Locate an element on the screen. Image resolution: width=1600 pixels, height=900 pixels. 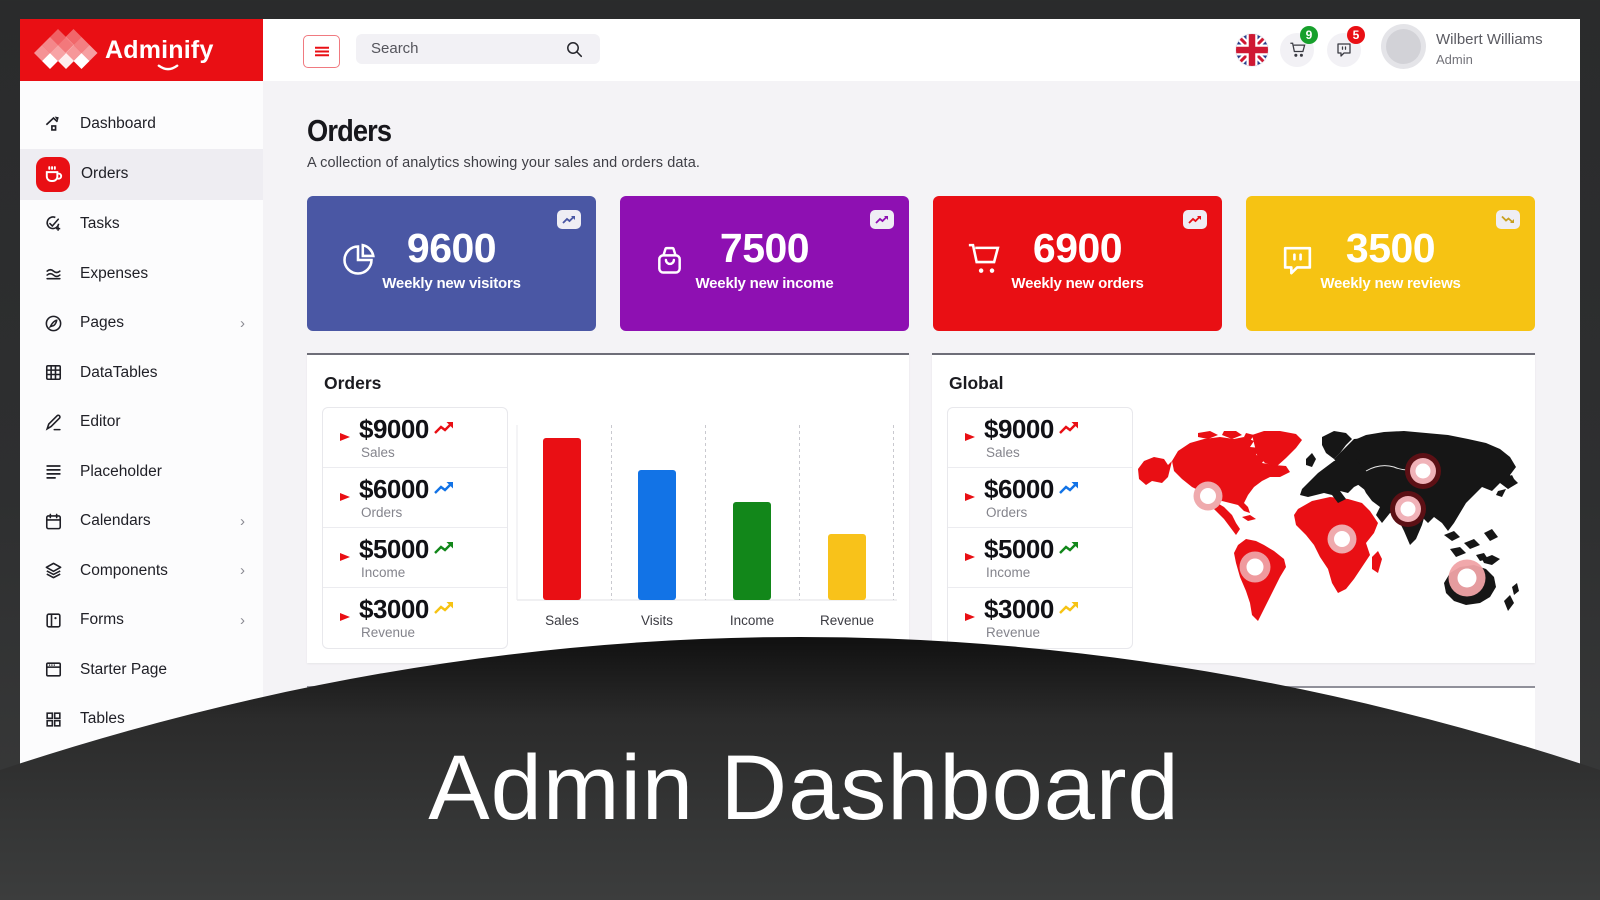
svg-text: Revenue is located at coordinates (847, 620).